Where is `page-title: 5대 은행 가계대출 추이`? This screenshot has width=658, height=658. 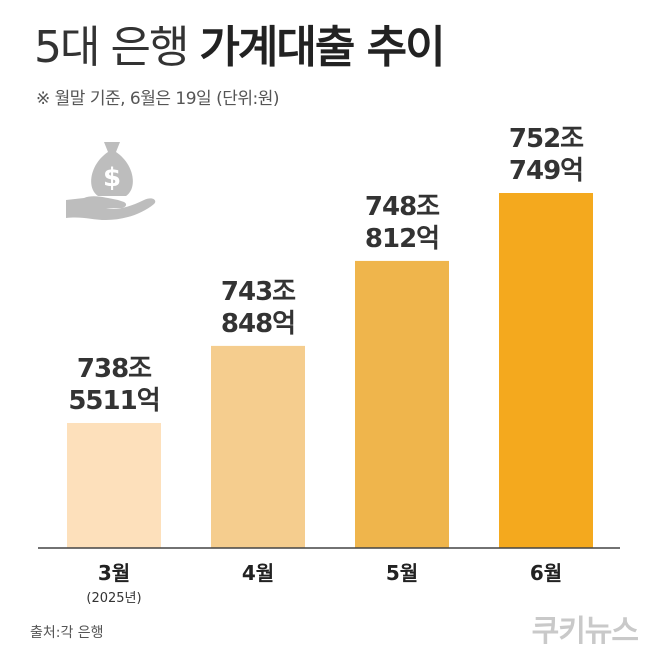 page-title: 5대 은행 가계대출 추이 is located at coordinates (240, 48).